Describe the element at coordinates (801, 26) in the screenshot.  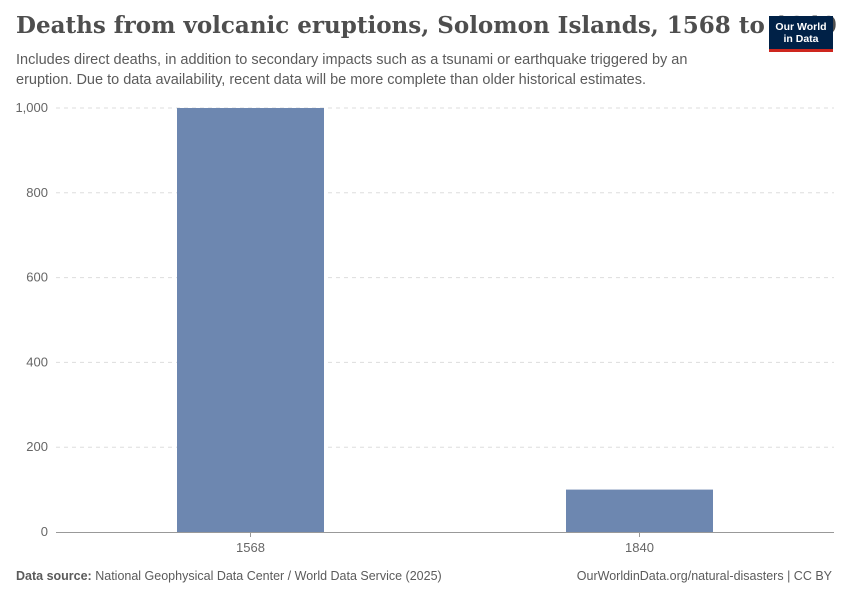
I see `logo-line-1: Our World` at that location.